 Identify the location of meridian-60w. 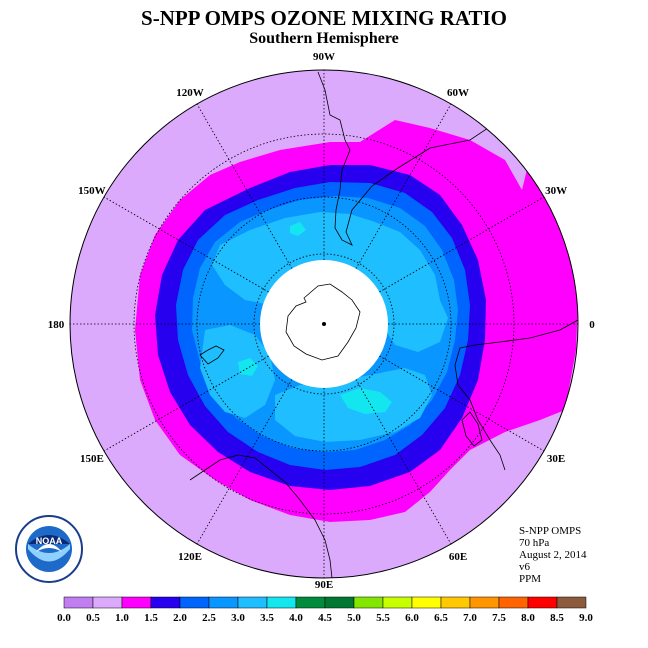
(403, 186).